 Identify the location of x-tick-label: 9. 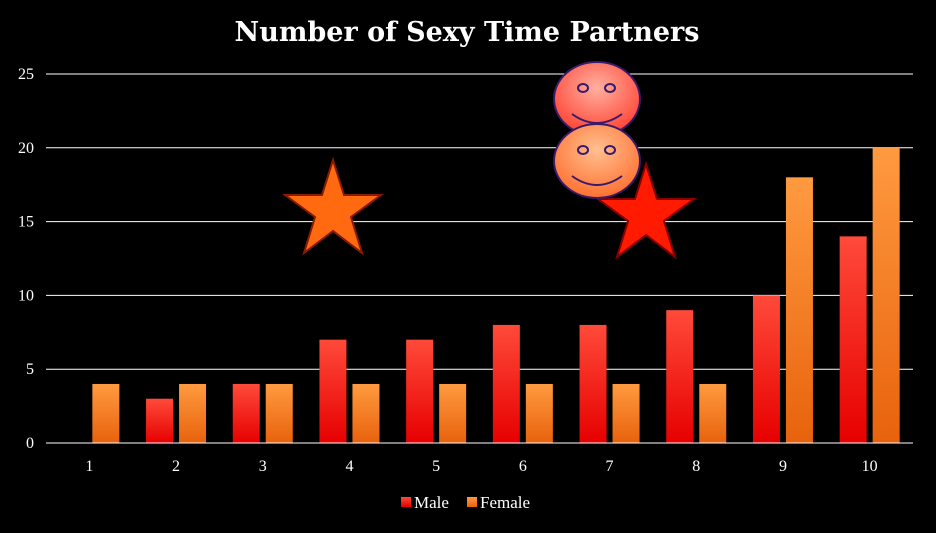
(783, 466).